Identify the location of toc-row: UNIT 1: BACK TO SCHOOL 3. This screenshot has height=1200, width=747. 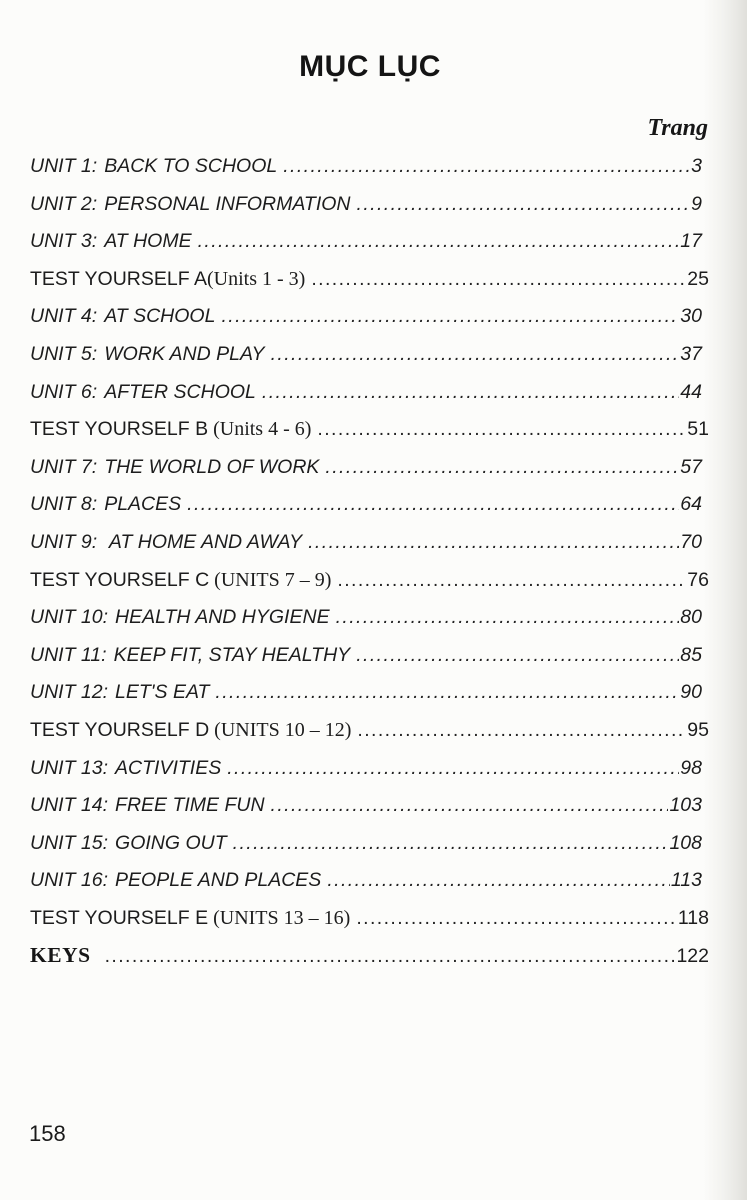
(366, 167).